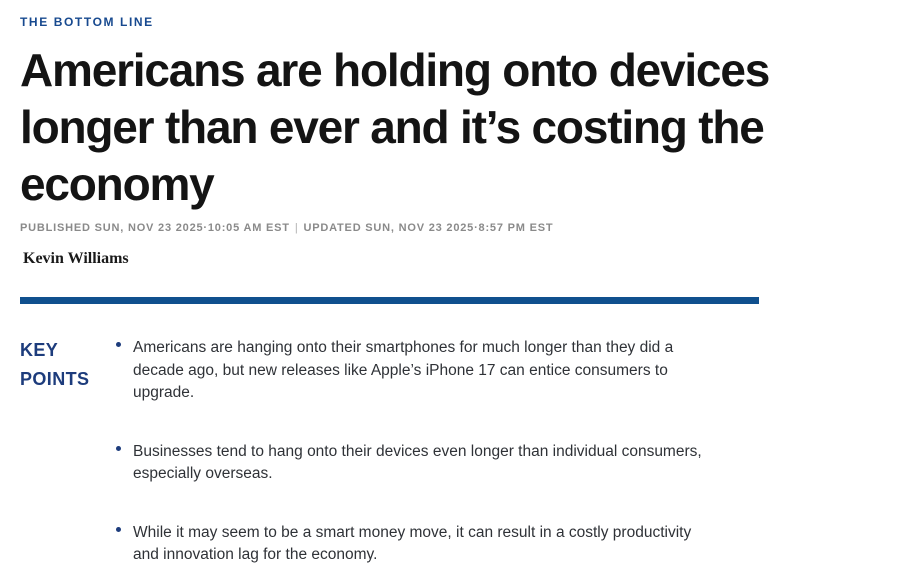  I want to click on key-points-label: KEY POINTS, so click(55, 364).